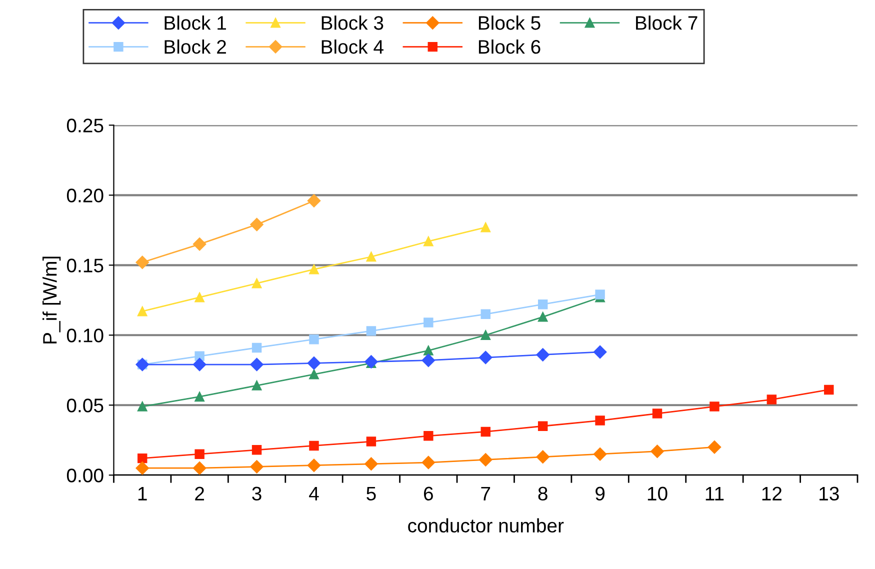 The width and height of the screenshot is (875, 569). Describe the element at coordinates (543, 493) in the screenshot. I see `x-tick-label: 8` at that location.